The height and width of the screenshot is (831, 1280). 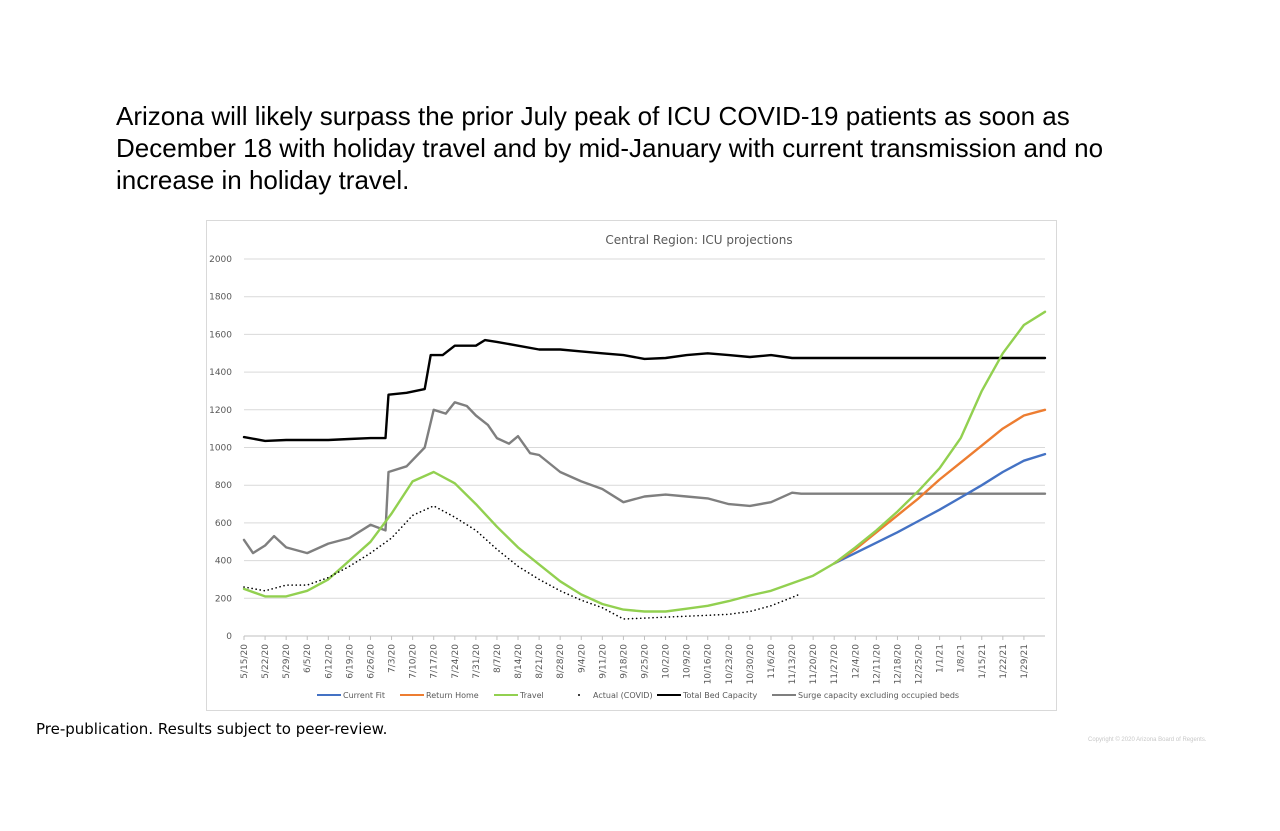 I want to click on series-return-home, so click(x=940, y=486).